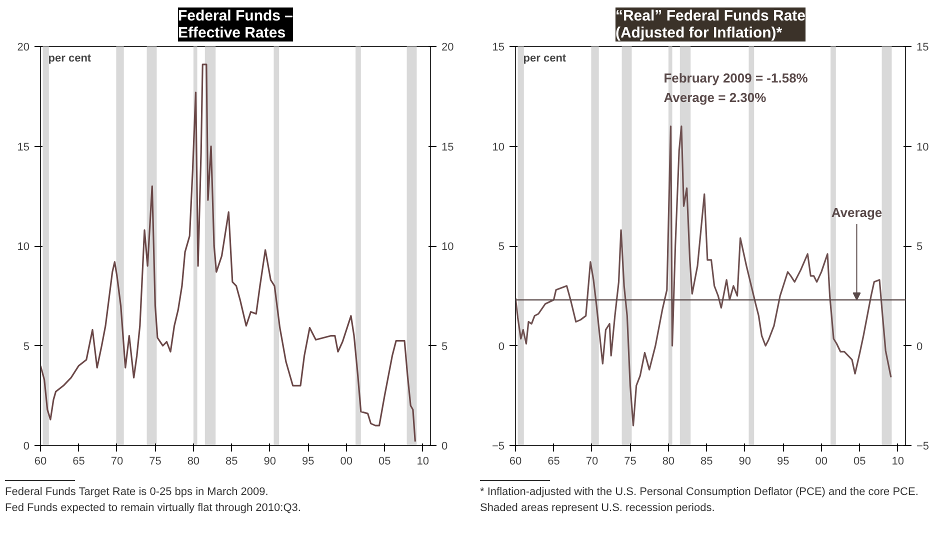  What do you see at coordinates (498, 446) in the screenshot?
I see `y-tick-label: −5` at bounding box center [498, 446].